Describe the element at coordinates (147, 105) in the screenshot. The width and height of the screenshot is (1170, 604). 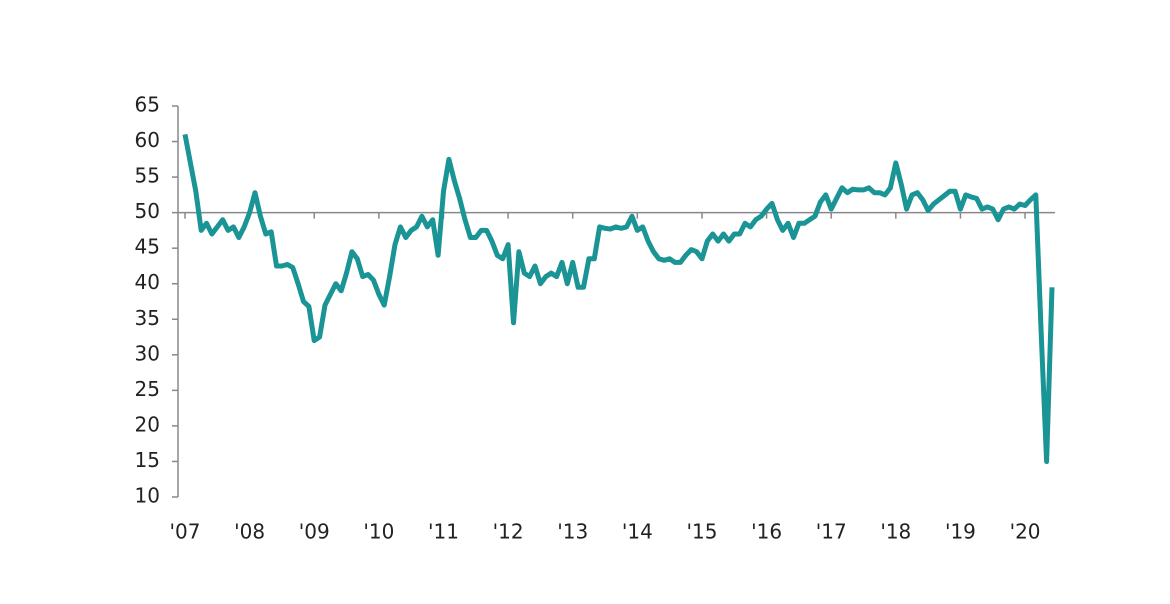
I see `y-tick-label: 65` at that location.